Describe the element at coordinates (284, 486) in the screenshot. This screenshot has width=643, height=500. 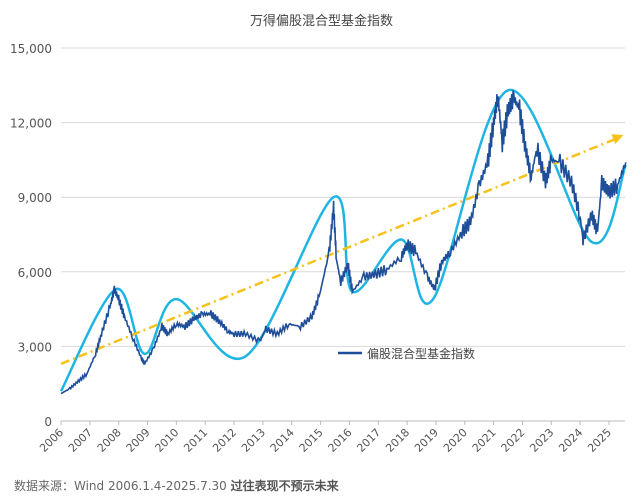
I see `disclaimer-text: 过往表现不预示未来` at that location.